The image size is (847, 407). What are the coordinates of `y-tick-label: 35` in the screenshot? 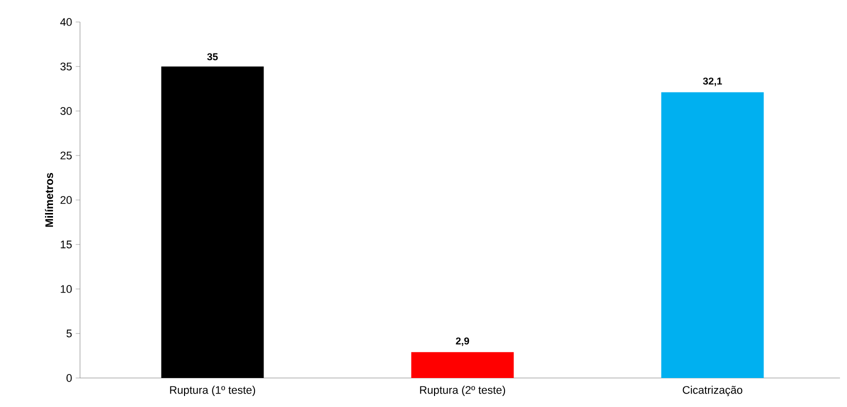 It's located at (66, 66).